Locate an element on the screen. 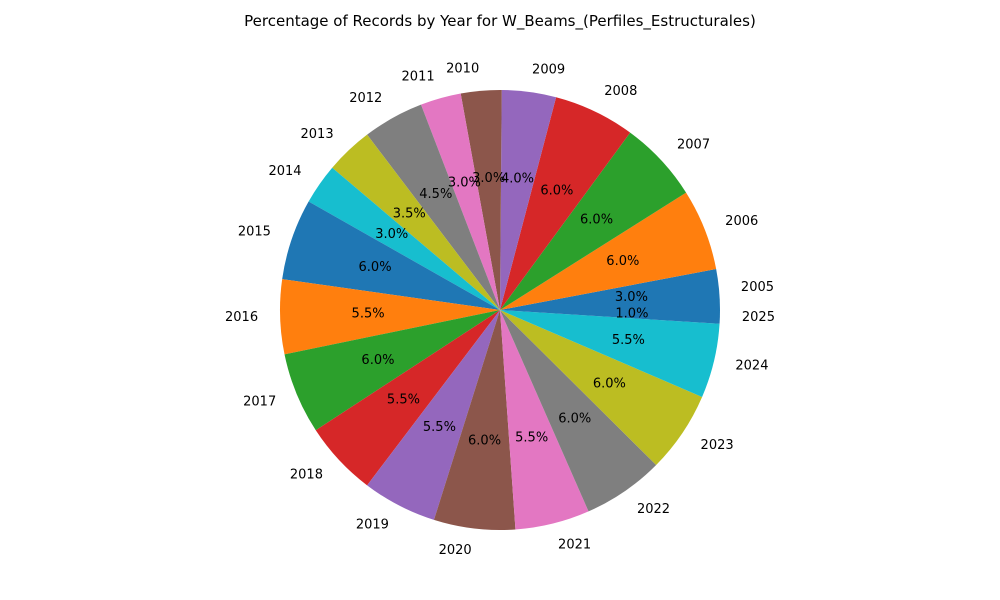  year-label-2025: 2025 is located at coordinates (758, 317).